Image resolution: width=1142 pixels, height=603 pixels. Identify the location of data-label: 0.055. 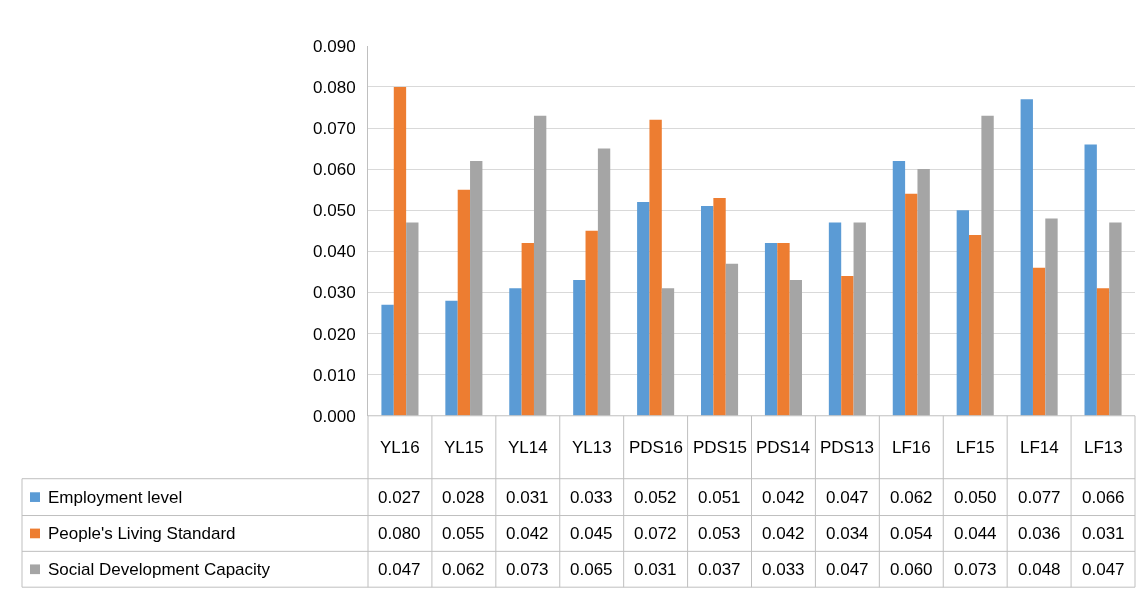
(463, 533).